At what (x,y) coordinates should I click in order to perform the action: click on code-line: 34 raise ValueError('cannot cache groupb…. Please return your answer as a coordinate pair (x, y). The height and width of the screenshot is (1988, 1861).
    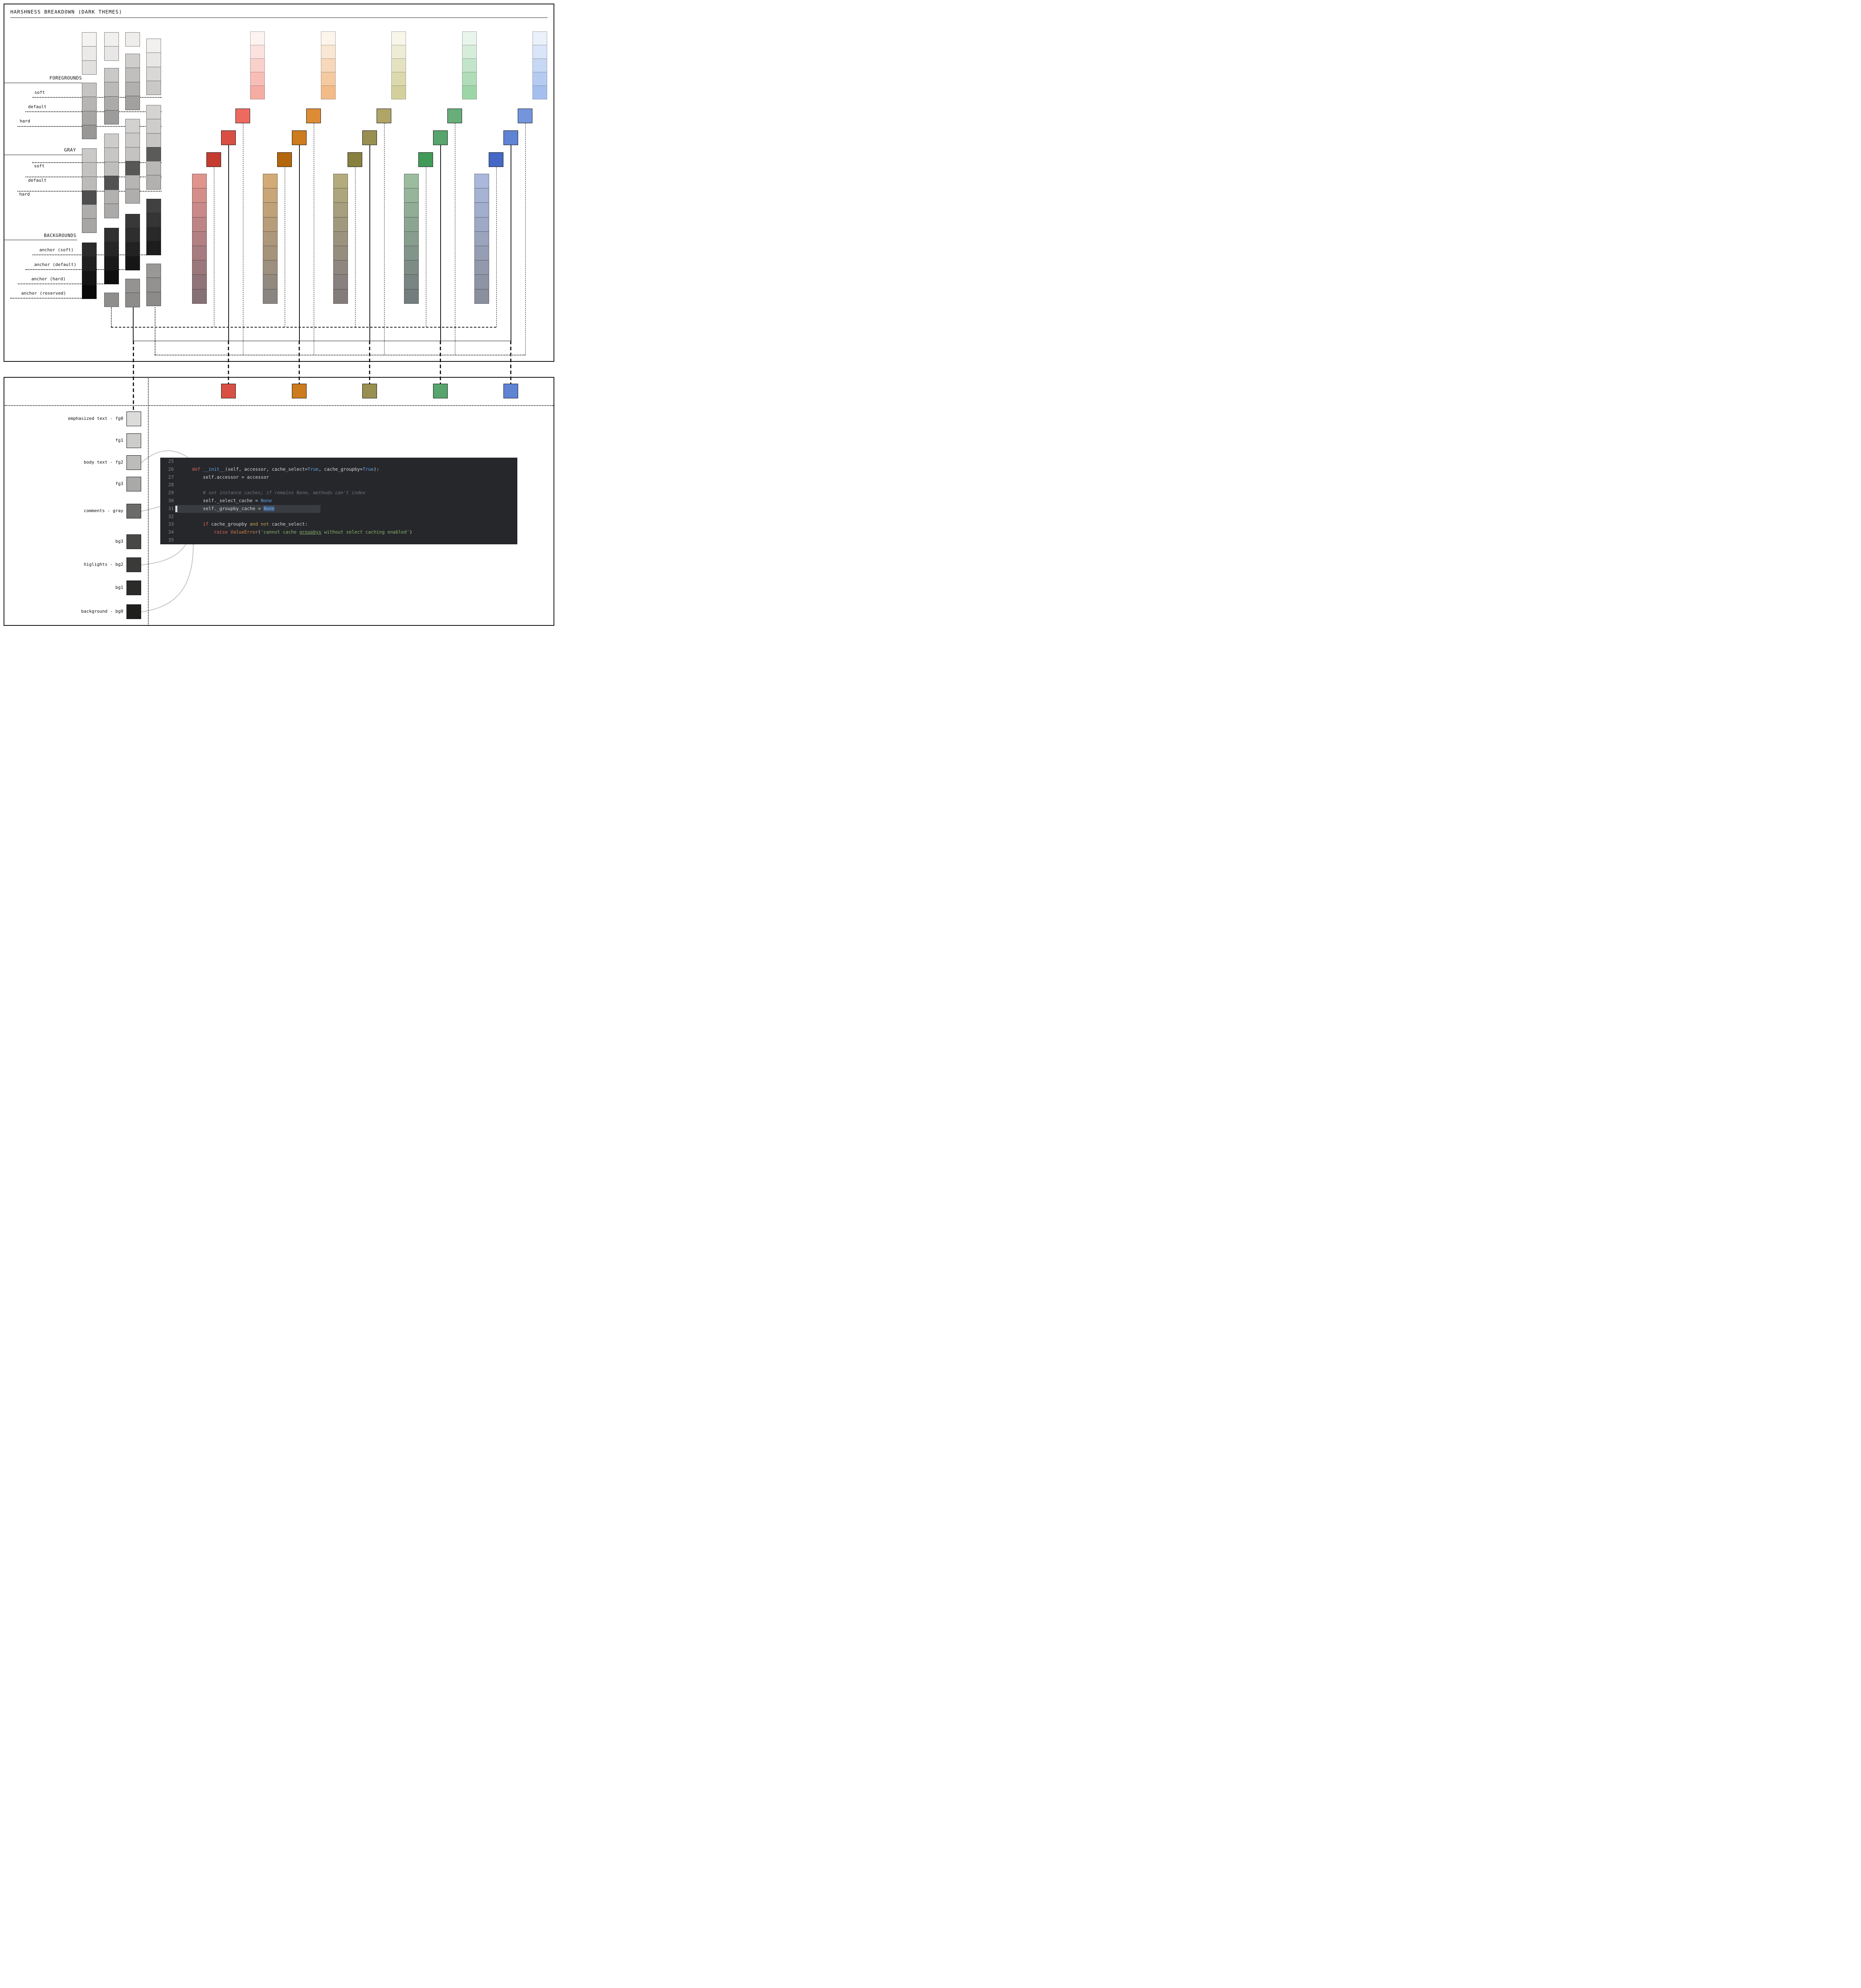
    Looking at the image, I should click on (338, 532).